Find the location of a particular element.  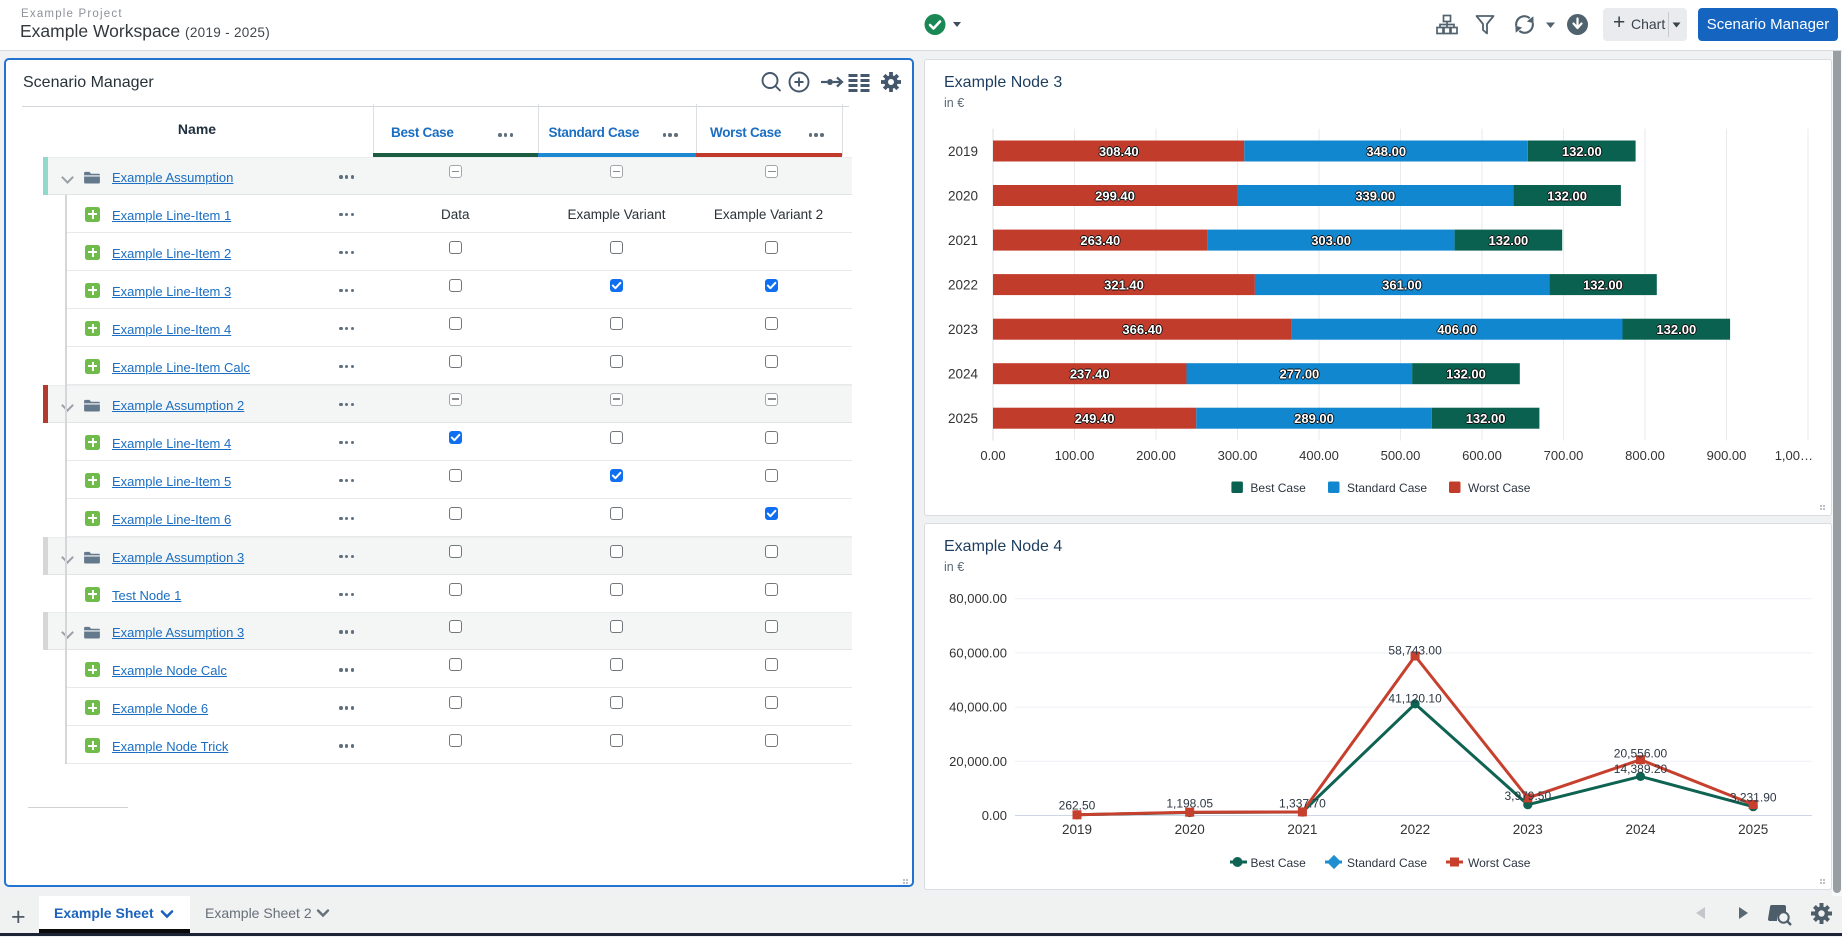

svg-text: 500.00 is located at coordinates (1401, 455).